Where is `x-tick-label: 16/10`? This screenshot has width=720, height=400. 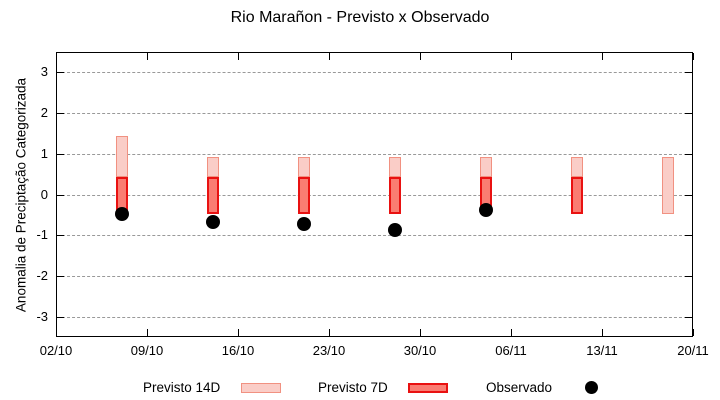 x-tick-label: 16/10 is located at coordinates (238, 350).